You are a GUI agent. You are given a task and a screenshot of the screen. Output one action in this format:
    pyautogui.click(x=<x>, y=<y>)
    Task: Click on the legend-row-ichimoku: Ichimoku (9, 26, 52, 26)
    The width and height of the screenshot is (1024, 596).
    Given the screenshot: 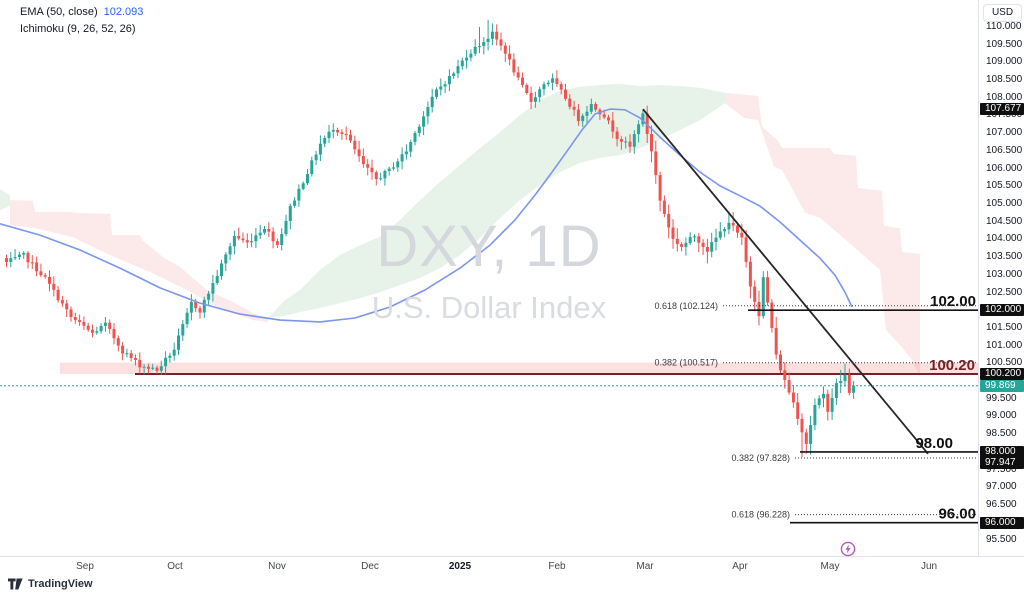 What is the action you would take?
    pyautogui.click(x=81, y=29)
    